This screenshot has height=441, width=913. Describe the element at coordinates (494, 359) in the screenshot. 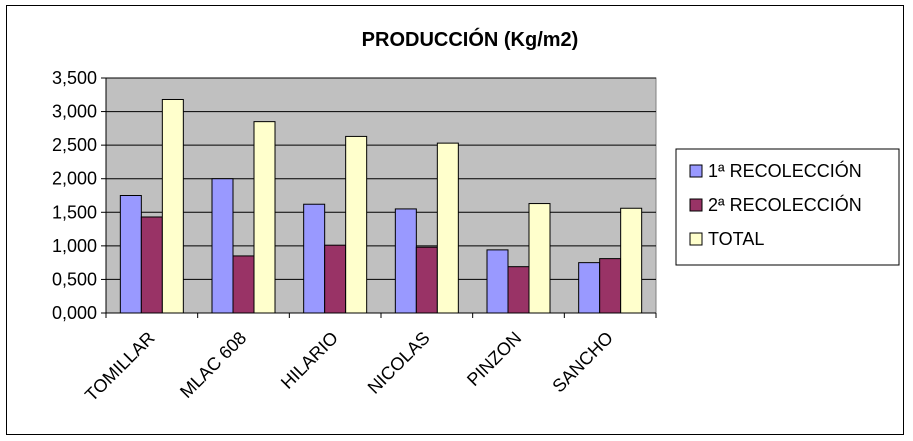

I see `x-tick-label: PINZON` at that location.